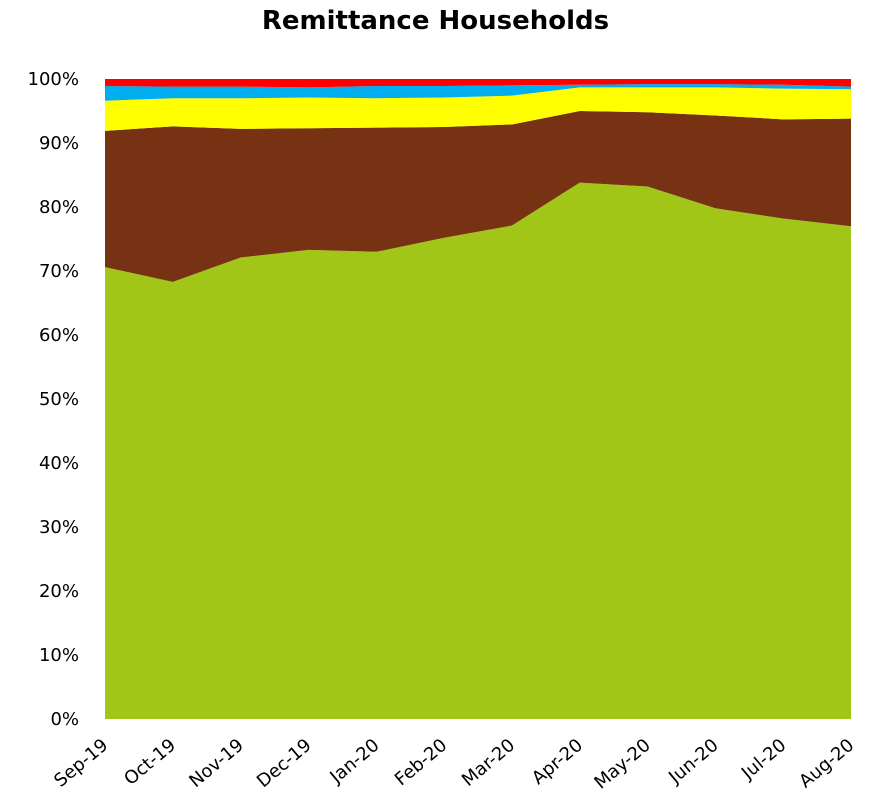 Image resolution: width=871 pixels, height=812 pixels. What do you see at coordinates (693, 762) in the screenshot?
I see `x-tick-label: Jun-20` at bounding box center [693, 762].